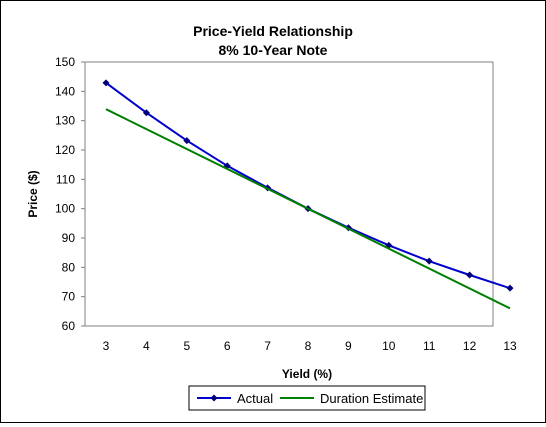 The image size is (546, 427). I want to click on y-axis: 60 70 80 90 100 110 120 130 140 150, so click(70, 194).